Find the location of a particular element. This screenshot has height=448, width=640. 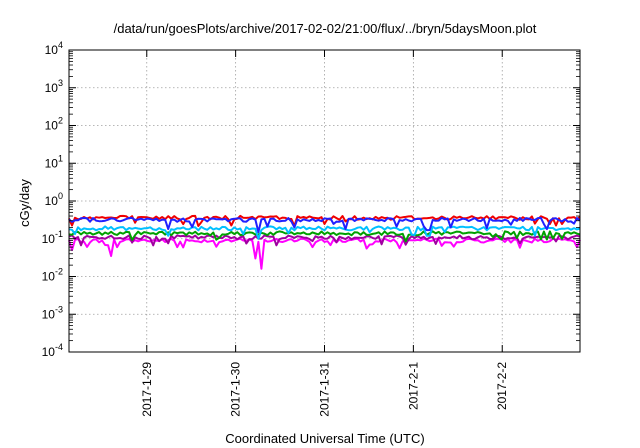

y-tick-label: 10⁴ is located at coordinates (54, 48).